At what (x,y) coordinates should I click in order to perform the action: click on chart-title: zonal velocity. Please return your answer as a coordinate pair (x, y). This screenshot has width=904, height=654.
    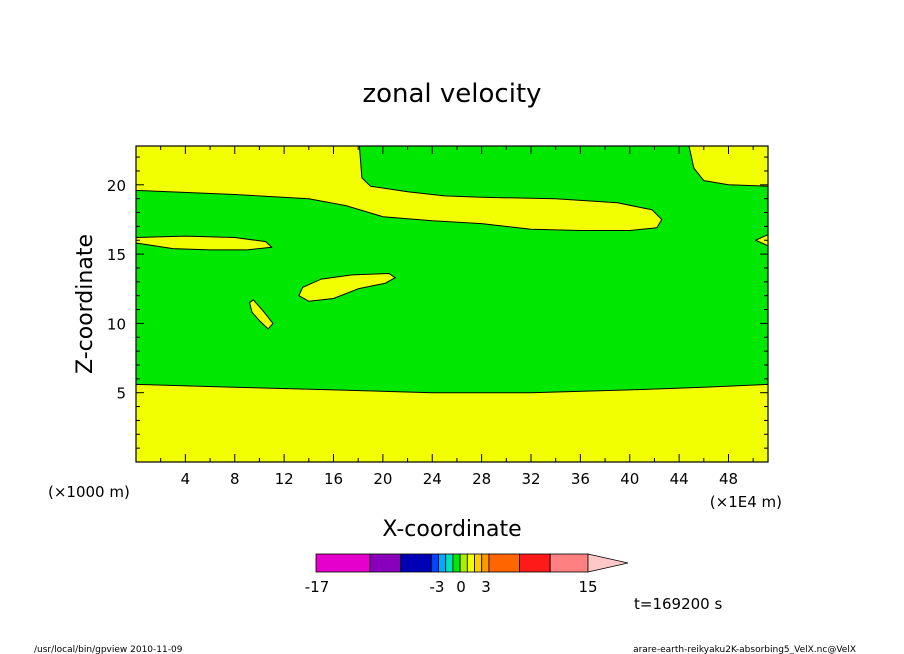
    Looking at the image, I should click on (451, 94).